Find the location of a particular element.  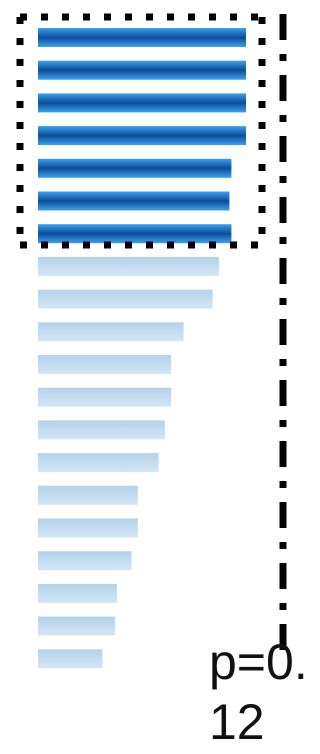

p-value-line-2: 12 is located at coordinates (237, 722).